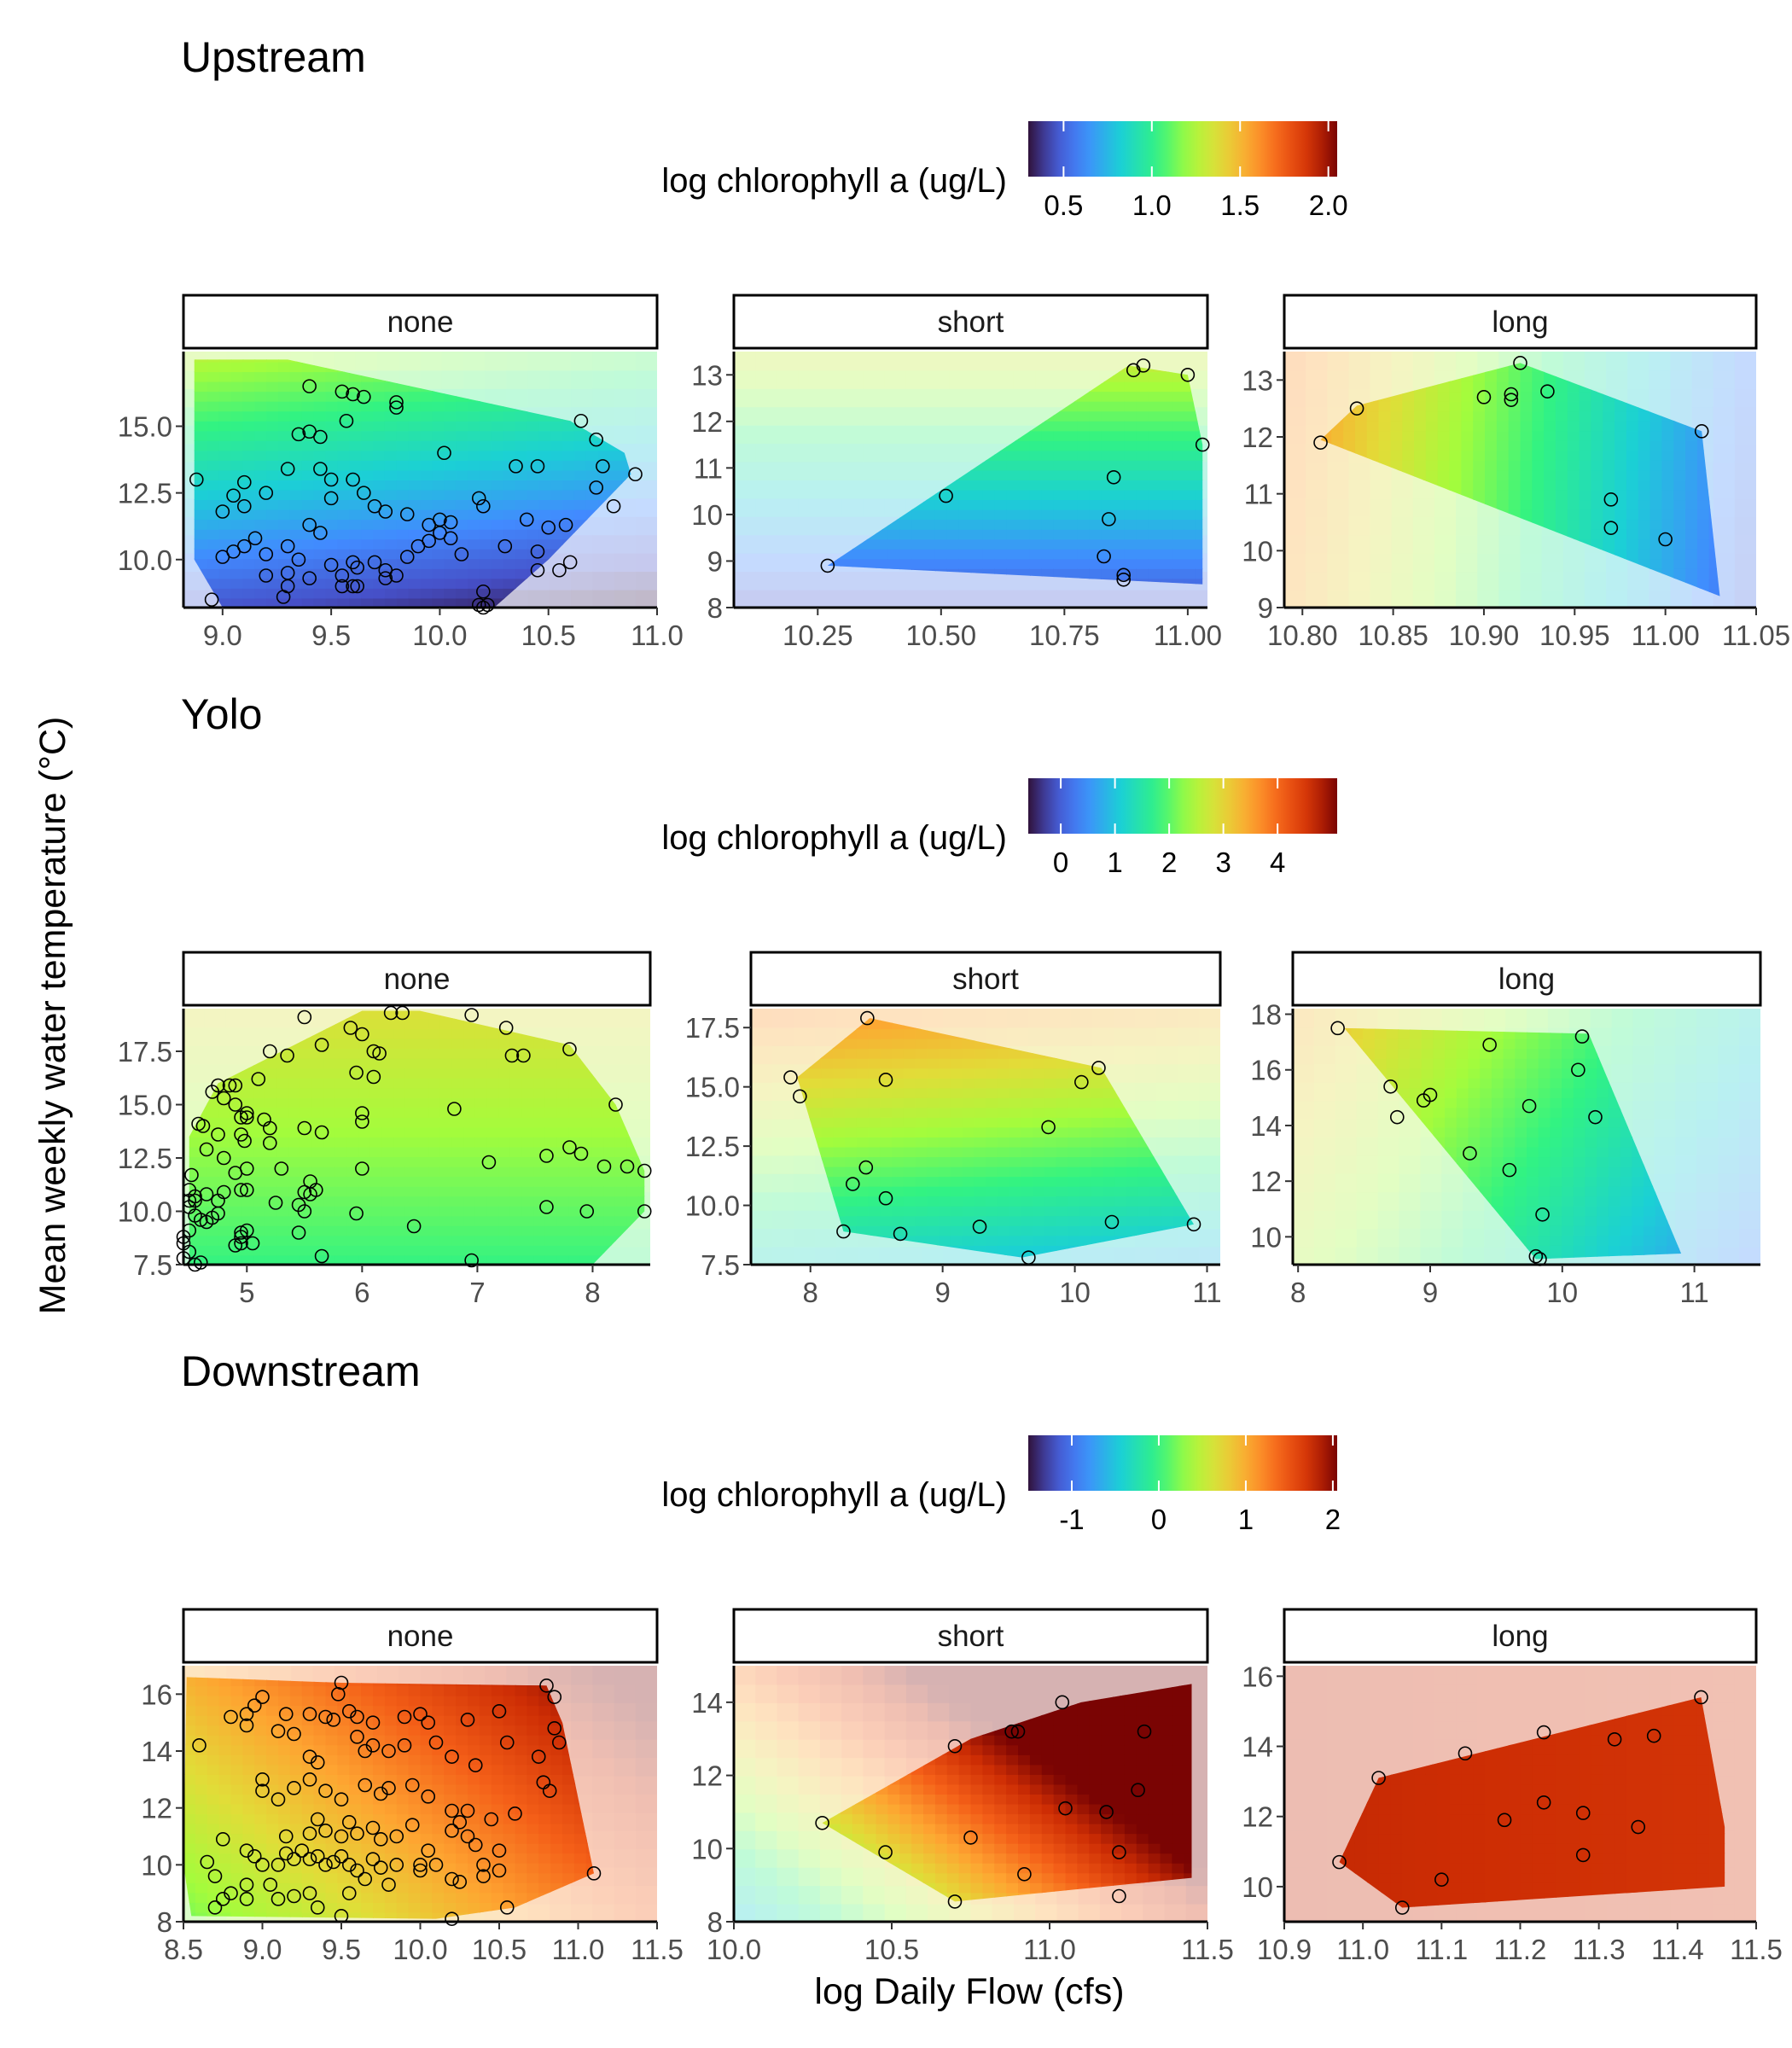  What do you see at coordinates (1257, 1887) in the screenshot?
I see `y-tick-label: 10` at bounding box center [1257, 1887].